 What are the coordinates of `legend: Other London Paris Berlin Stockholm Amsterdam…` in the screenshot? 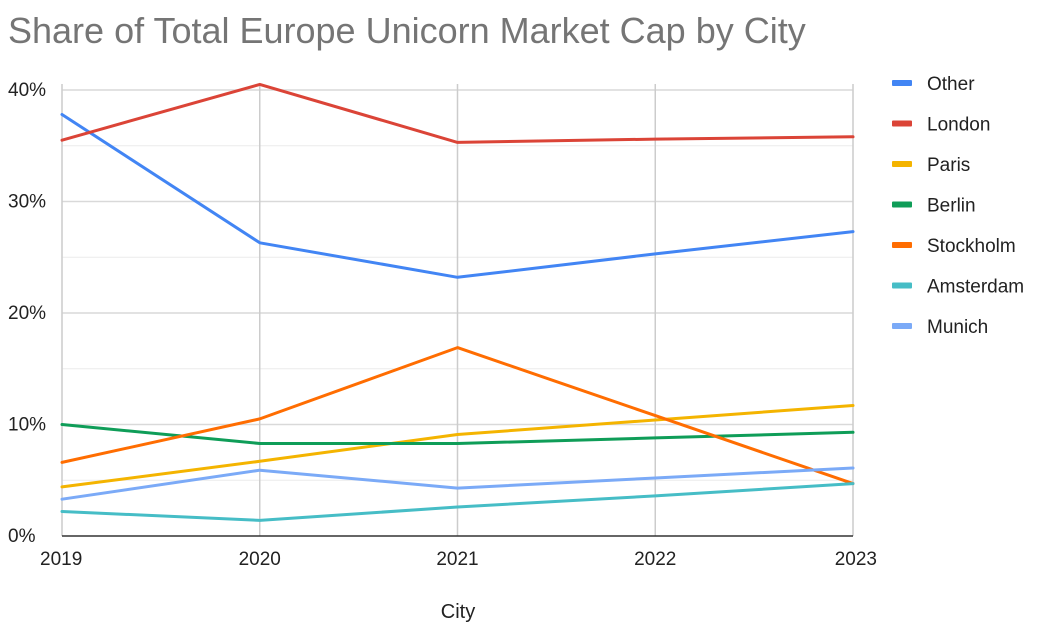 It's located at (958, 206).